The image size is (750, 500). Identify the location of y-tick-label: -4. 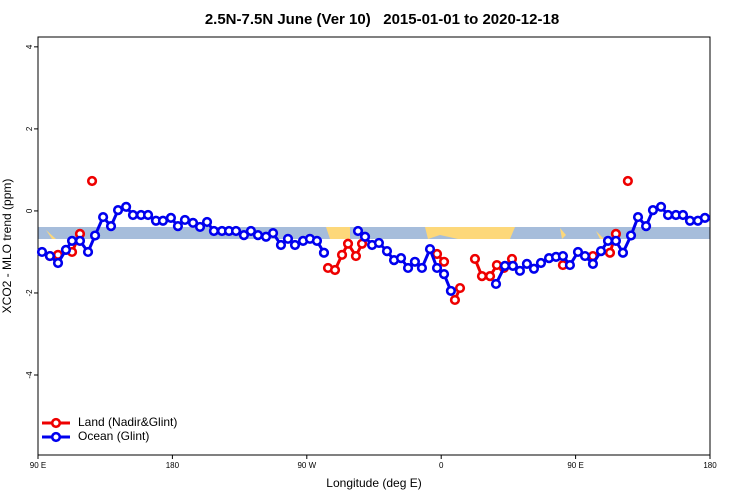
(29, 375).